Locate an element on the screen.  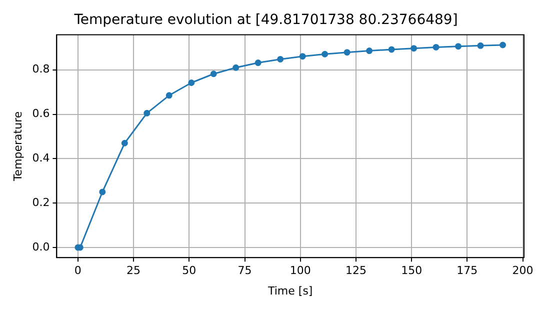
y-tick-label: 0.4 is located at coordinates (41, 158).